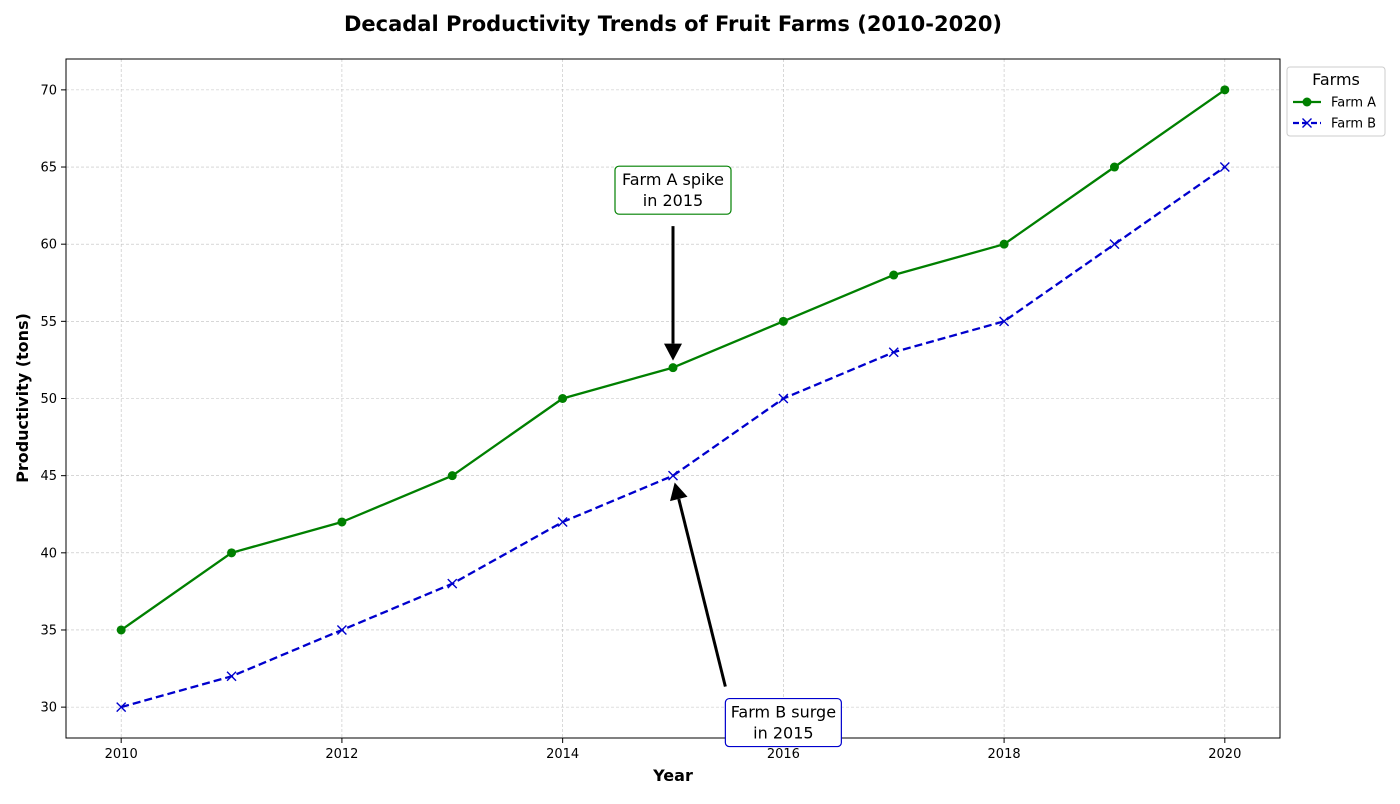 The image size is (1400, 804). I want to click on annotation-1: Farm A spike in 2015, so click(673, 263).